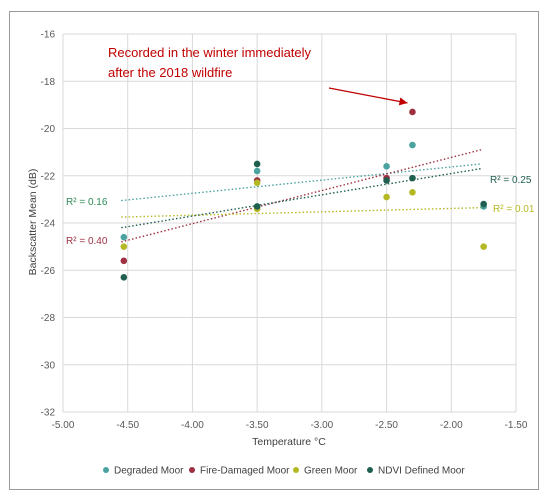  What do you see at coordinates (33, 222) in the screenshot?
I see `y-axis-title: Backscatter Mean (dB)` at bounding box center [33, 222].